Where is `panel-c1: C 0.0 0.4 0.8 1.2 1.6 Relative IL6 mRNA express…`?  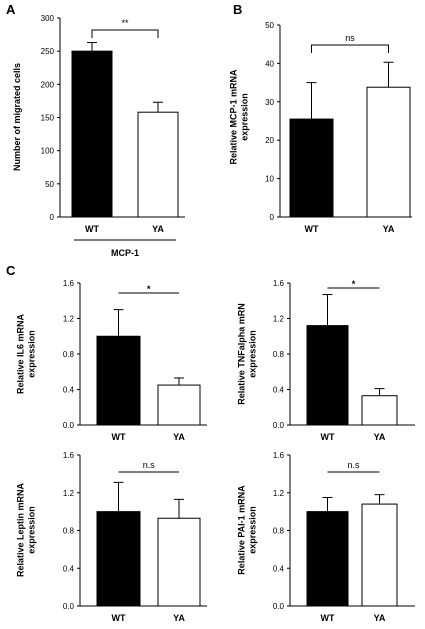
panel-c1: C 0.0 0.4 0.8 1.2 1.6 Relative IL6 mRNA express… is located at coordinates (106, 352).